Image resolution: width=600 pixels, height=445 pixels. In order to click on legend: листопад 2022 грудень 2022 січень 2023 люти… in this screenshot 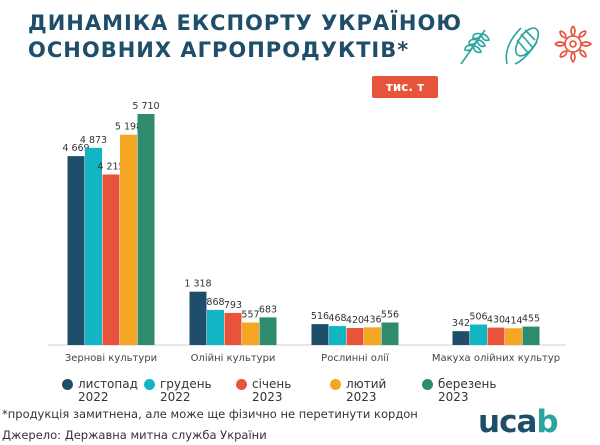, I will do `click(310, 393)`.